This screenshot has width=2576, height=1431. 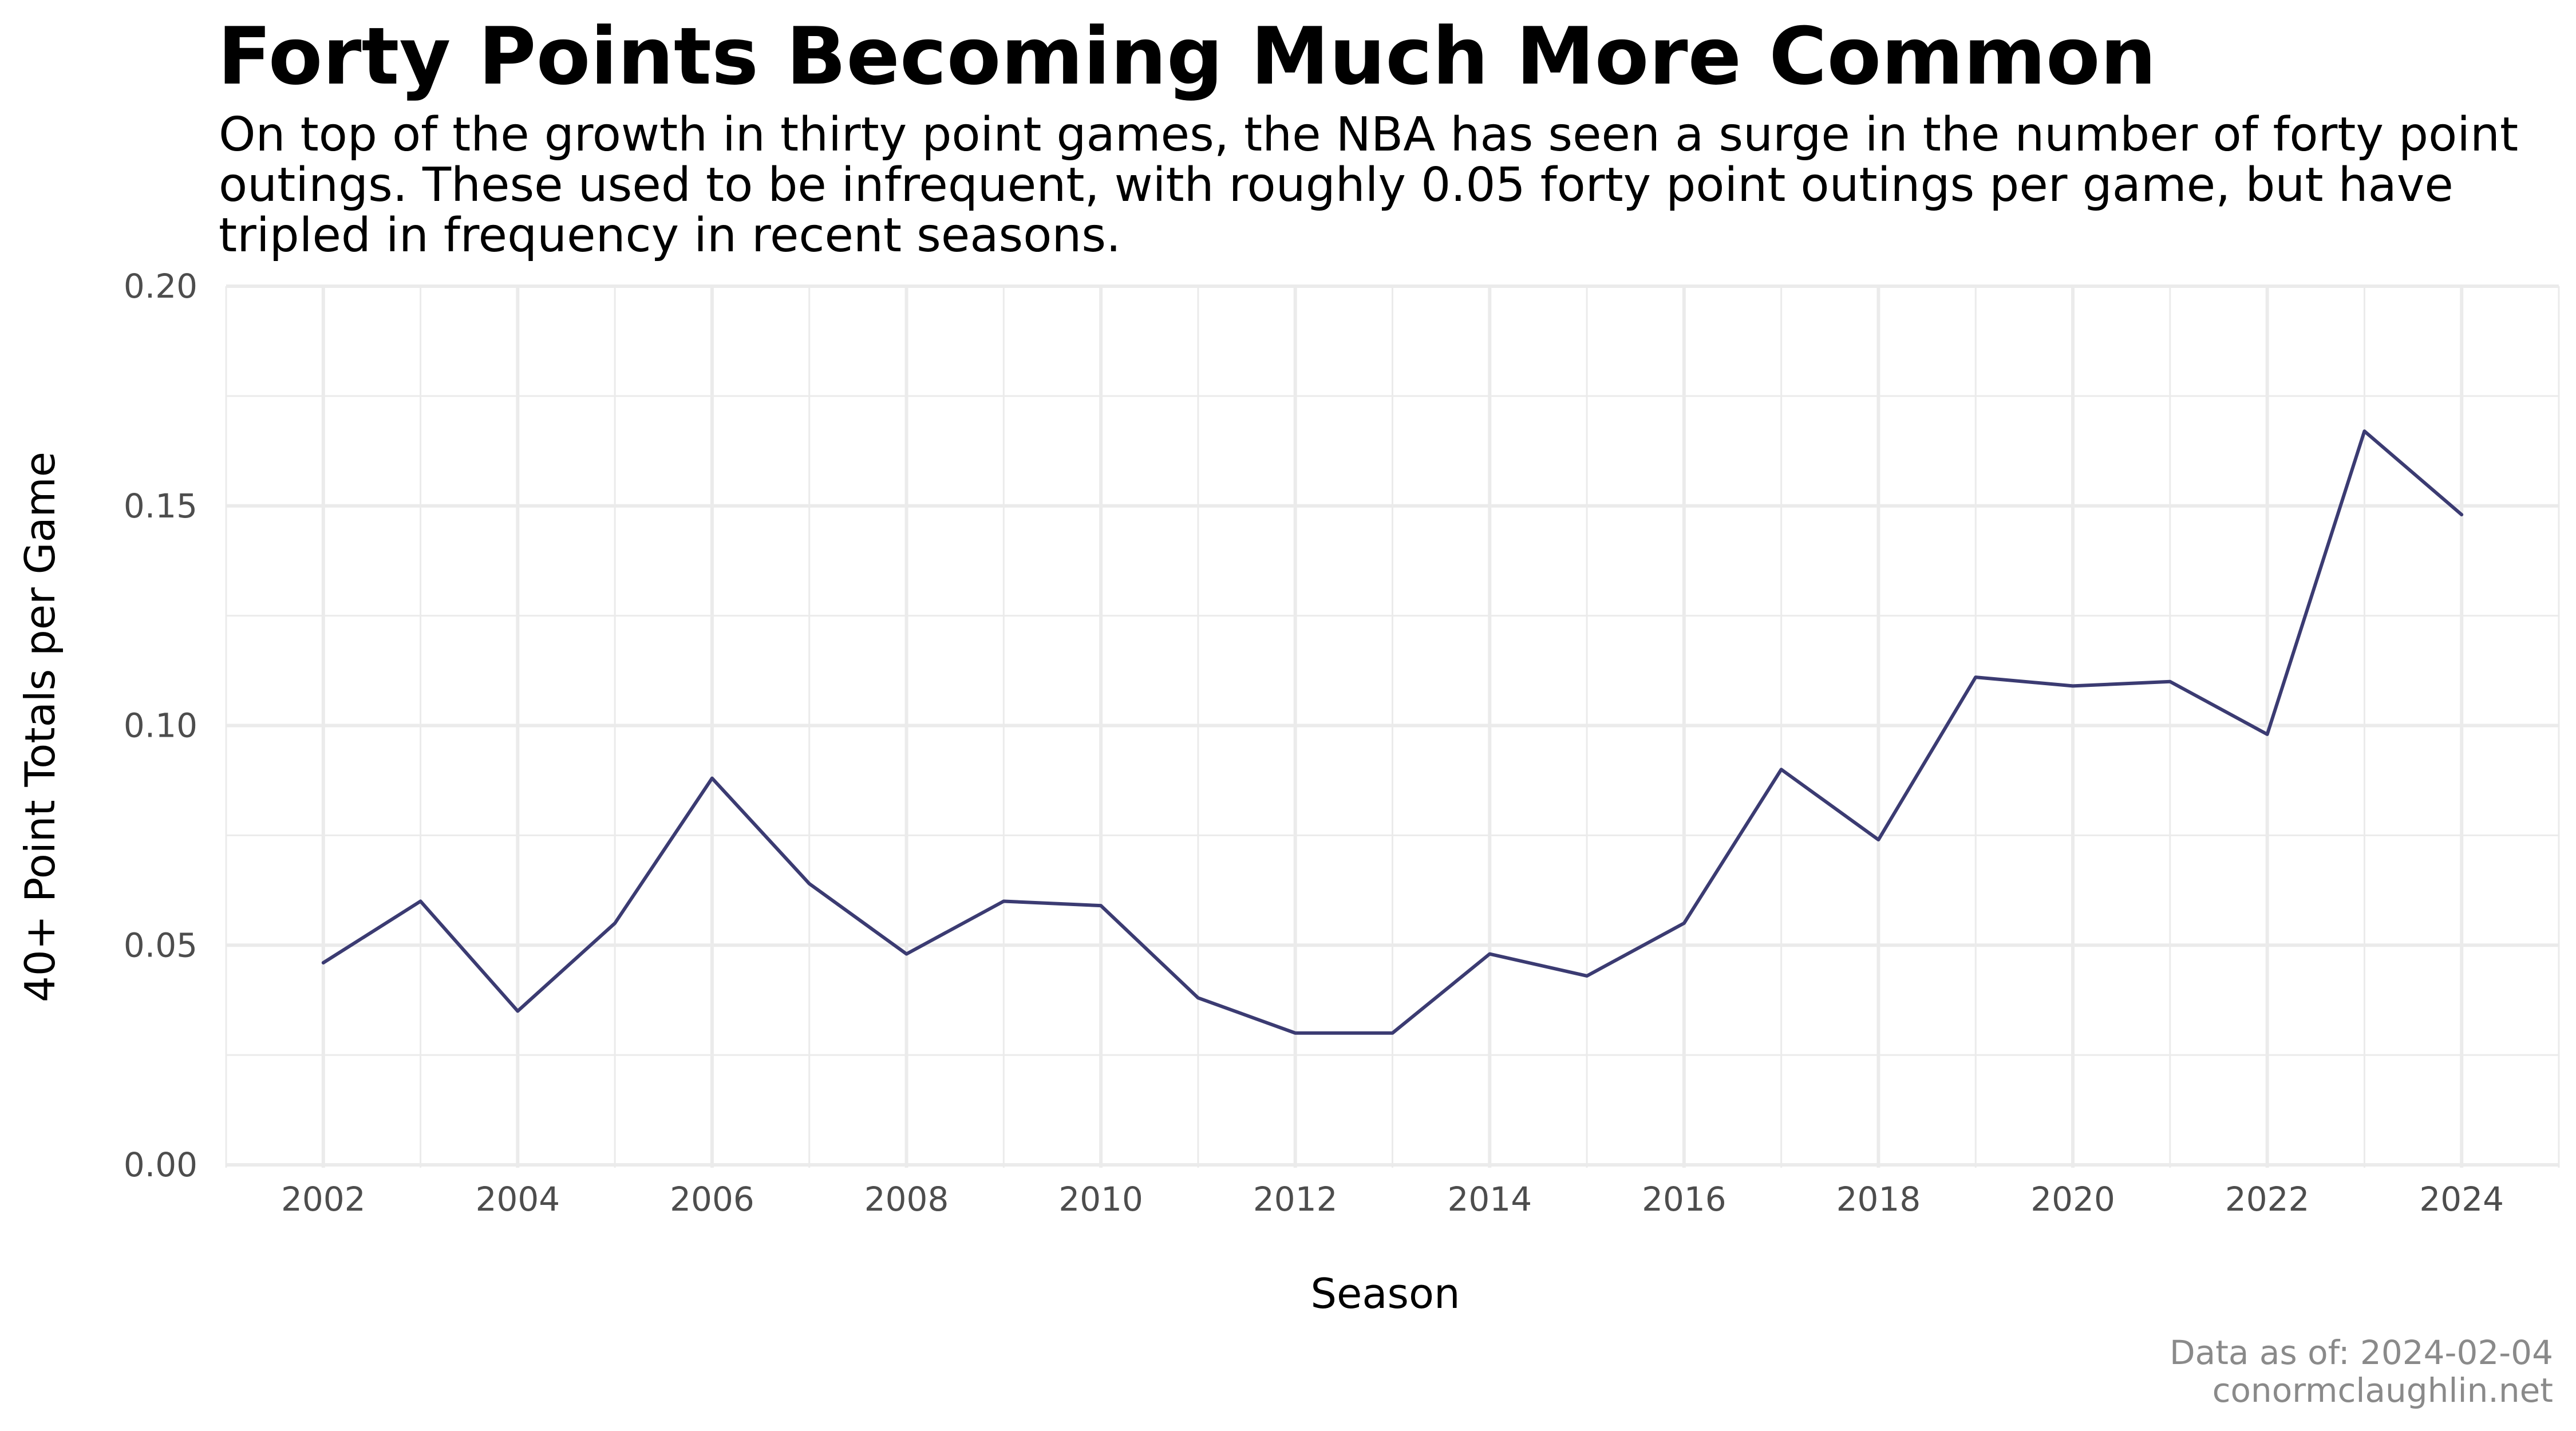 What do you see at coordinates (906, 1200) in the screenshot?
I see `x-tick-label: 2008` at bounding box center [906, 1200].